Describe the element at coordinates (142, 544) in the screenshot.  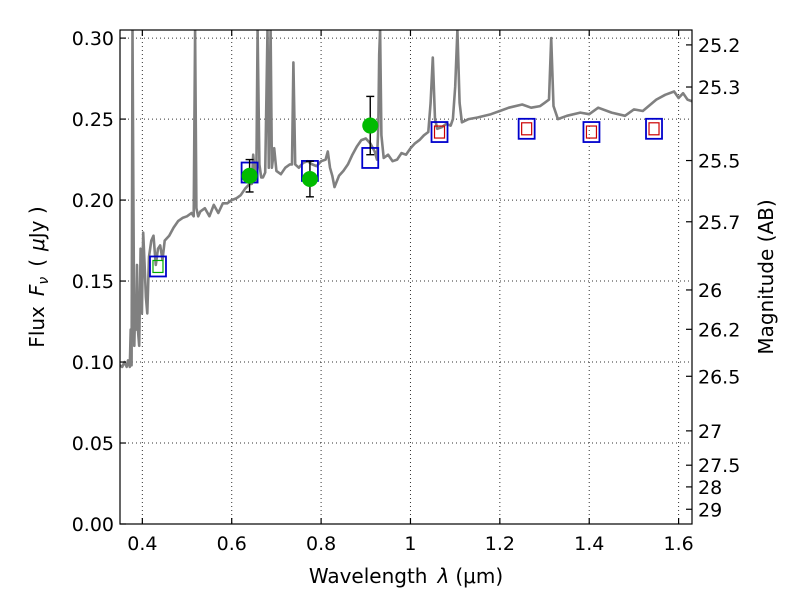
I see `x-tick-label: 0.4` at that location.